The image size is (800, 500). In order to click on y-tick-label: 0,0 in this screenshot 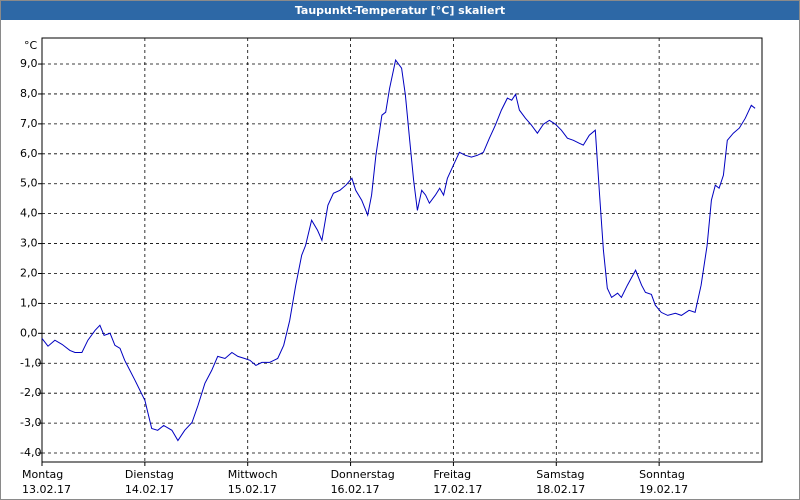, I will do `click(29, 332)`.